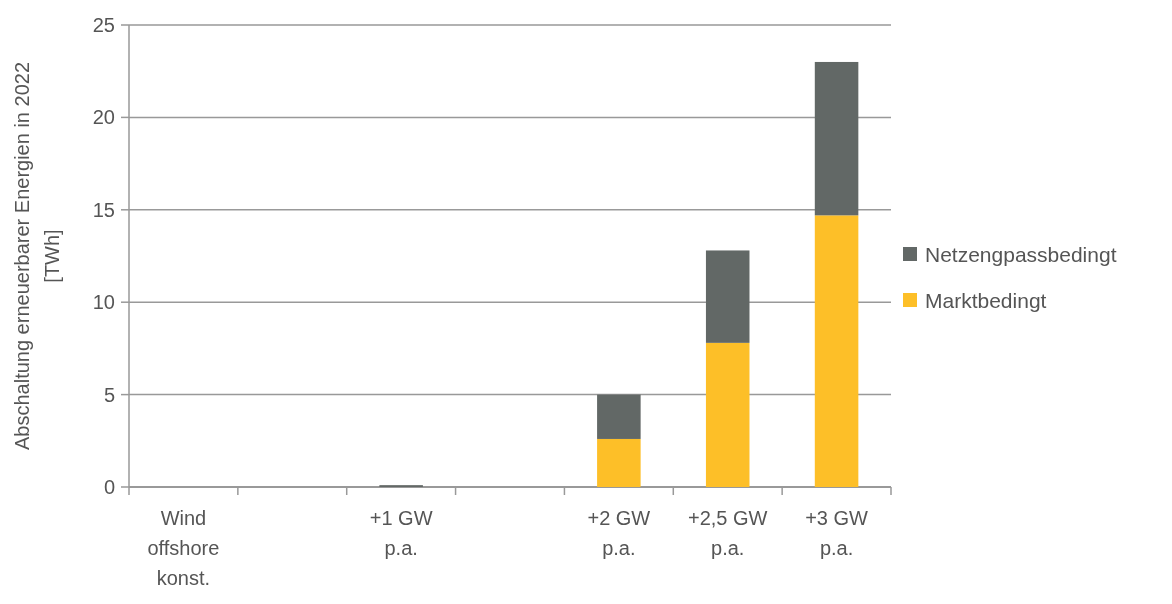 This screenshot has width=1172, height=604. Describe the element at coordinates (1021, 255) in the screenshot. I see `legend-label: Netzengpassbedingt` at that location.